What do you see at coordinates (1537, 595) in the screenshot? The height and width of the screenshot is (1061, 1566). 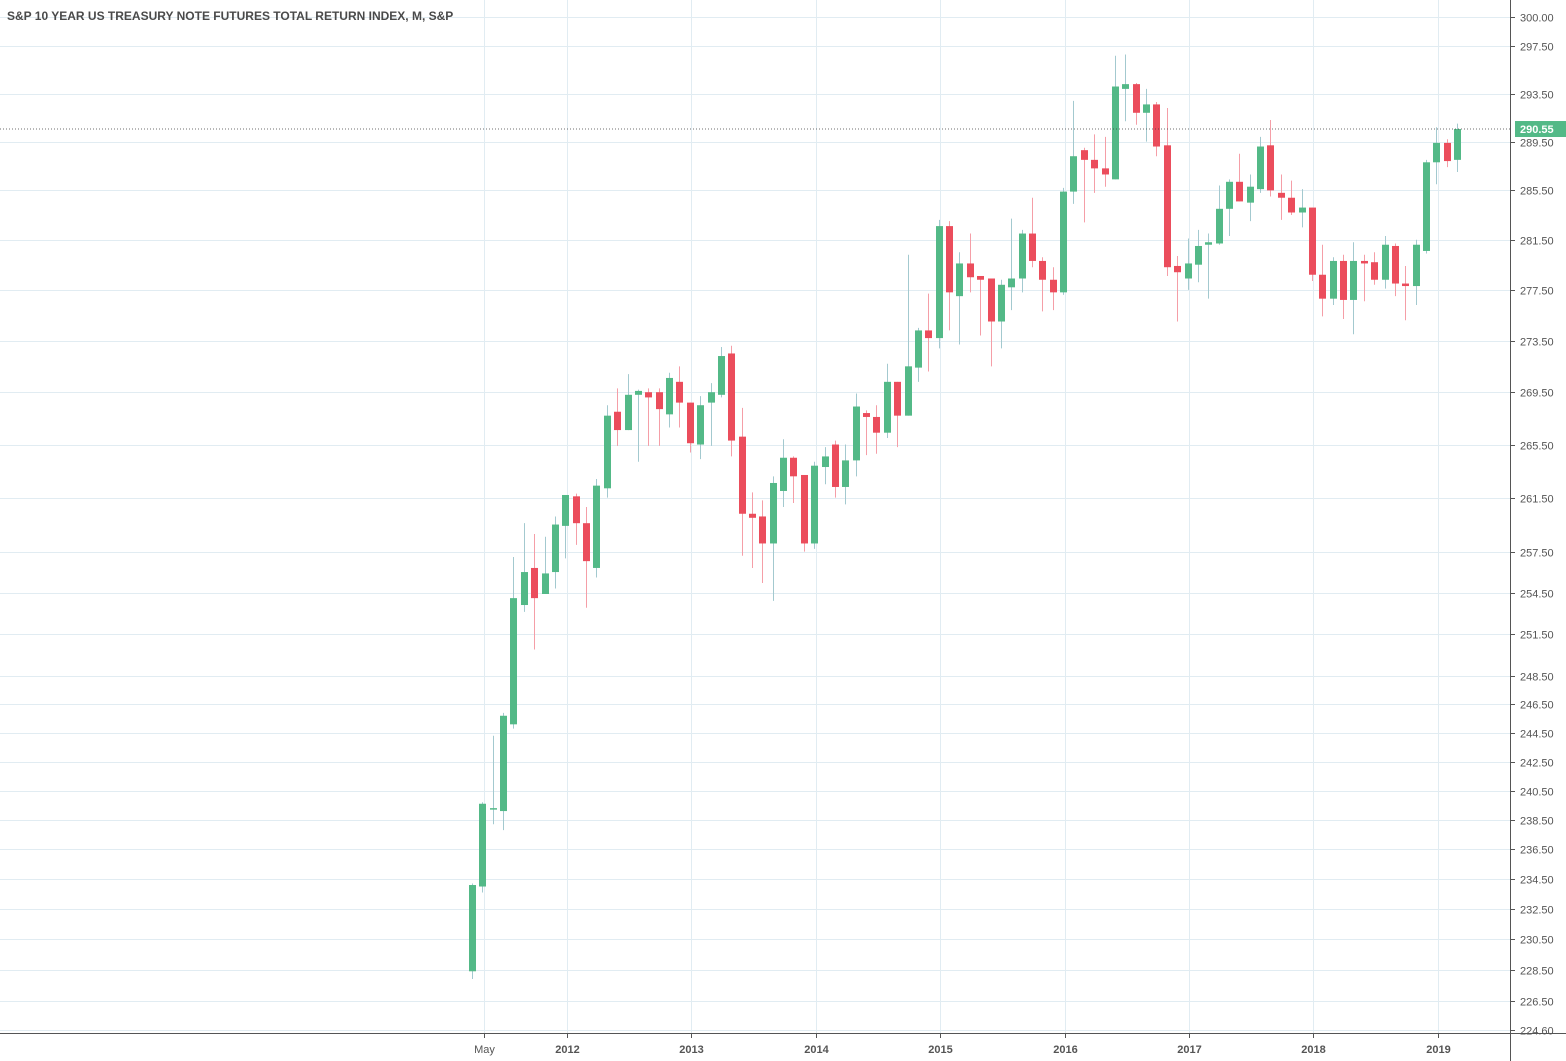 I see `y-tick-label: 254.50` at bounding box center [1537, 595].